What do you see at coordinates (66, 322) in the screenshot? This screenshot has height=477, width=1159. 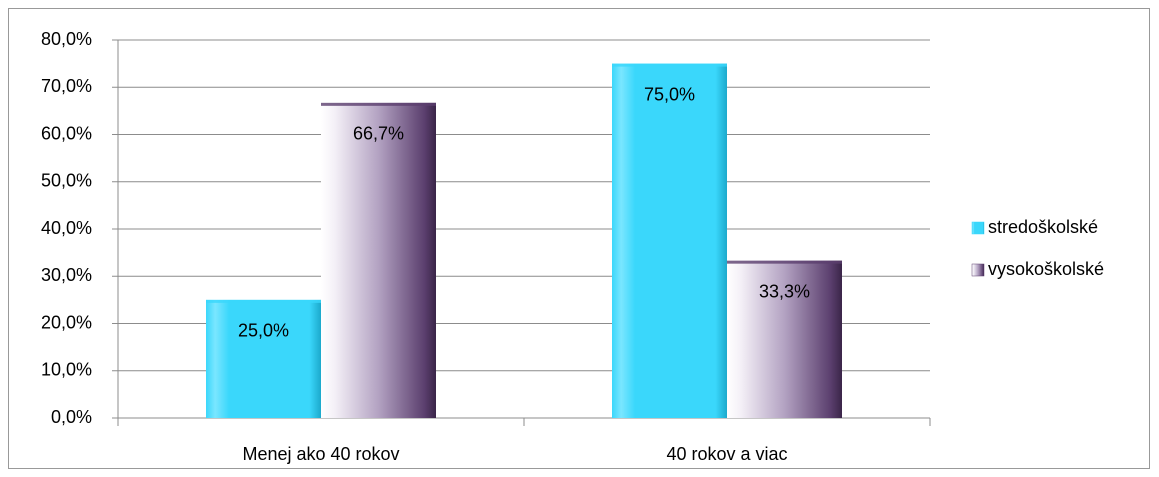 I see `y-tick-label: 20,0%` at bounding box center [66, 322].